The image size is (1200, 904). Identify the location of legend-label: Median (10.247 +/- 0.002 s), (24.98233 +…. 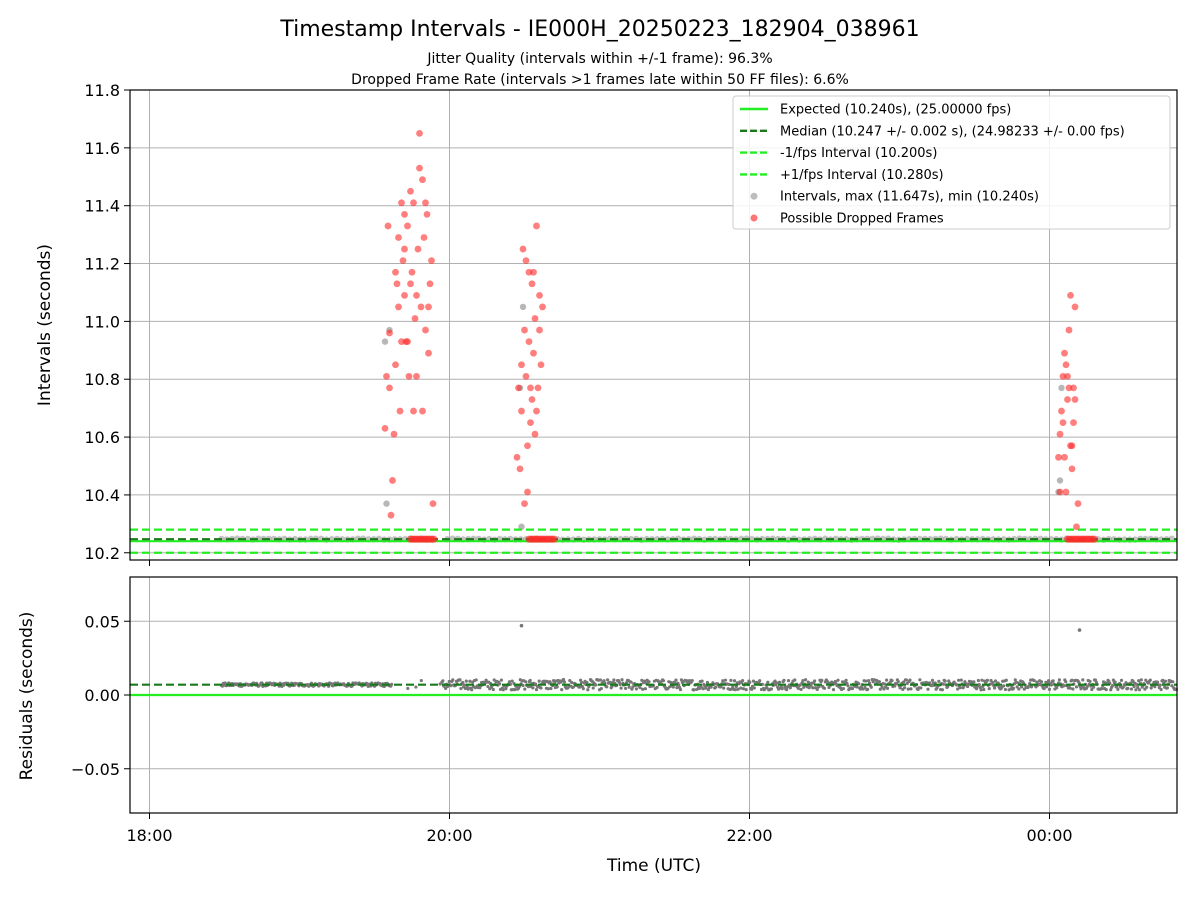
(952, 131).